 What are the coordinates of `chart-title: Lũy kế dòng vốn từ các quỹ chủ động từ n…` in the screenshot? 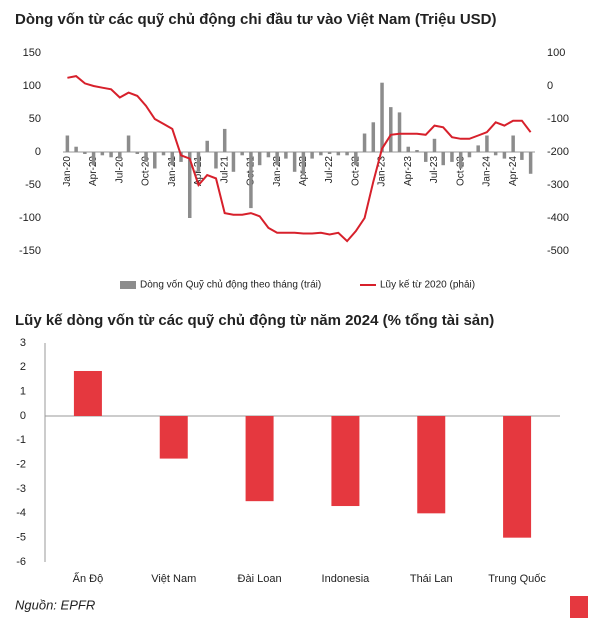 It's located at (254, 320).